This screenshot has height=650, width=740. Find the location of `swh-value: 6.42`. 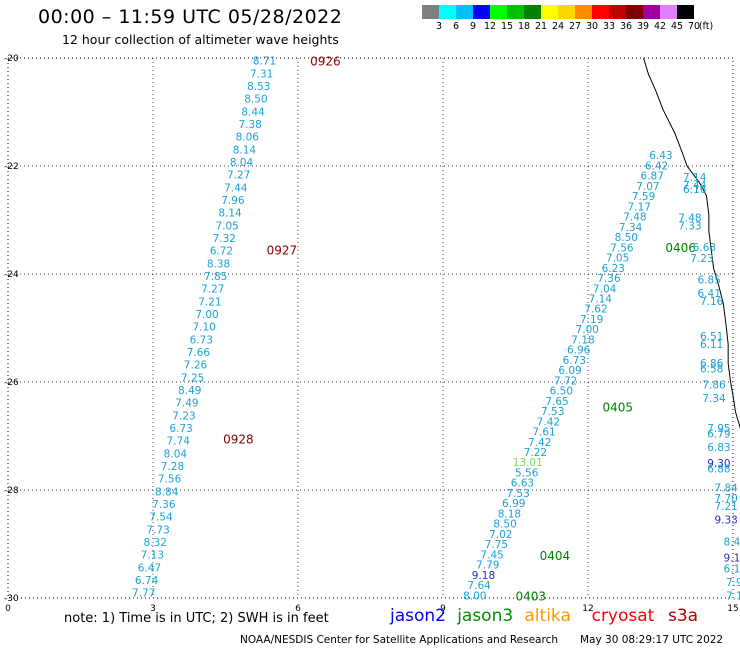

swh-value: 6.42 is located at coordinates (656, 166).